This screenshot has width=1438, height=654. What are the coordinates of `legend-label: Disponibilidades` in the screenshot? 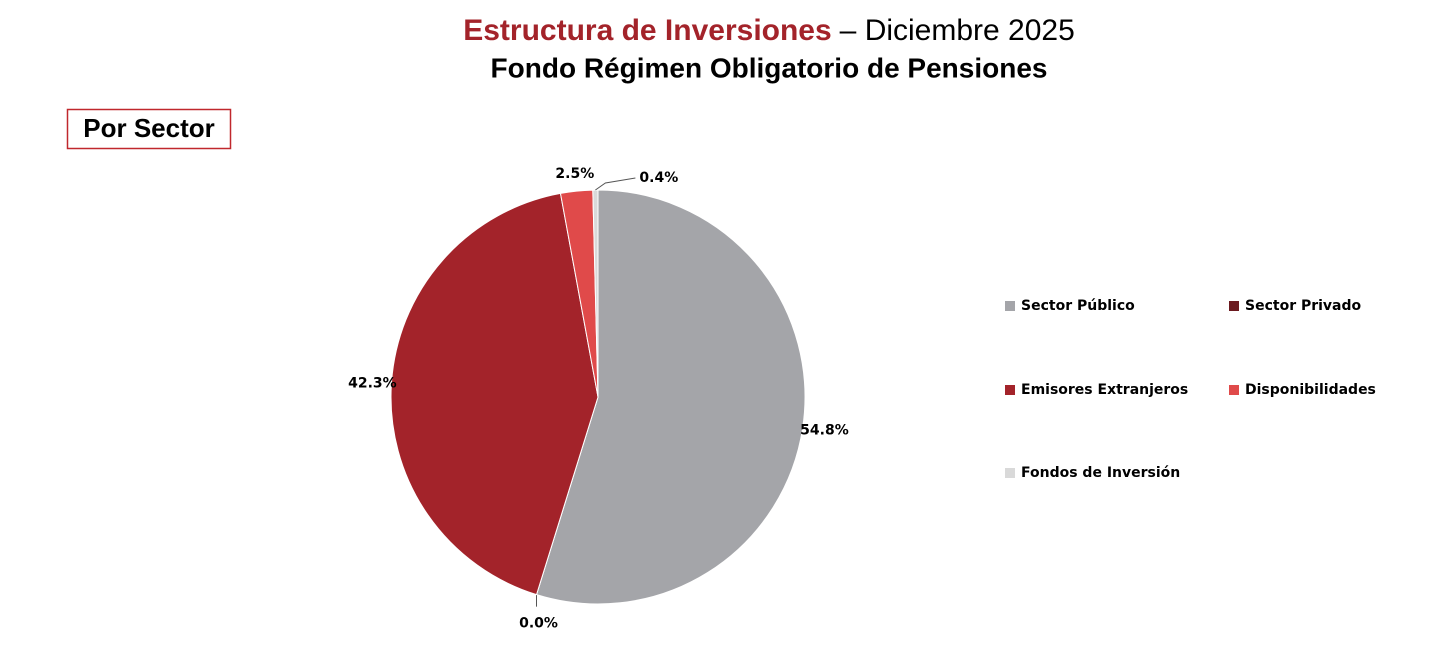 It's located at (1310, 390).